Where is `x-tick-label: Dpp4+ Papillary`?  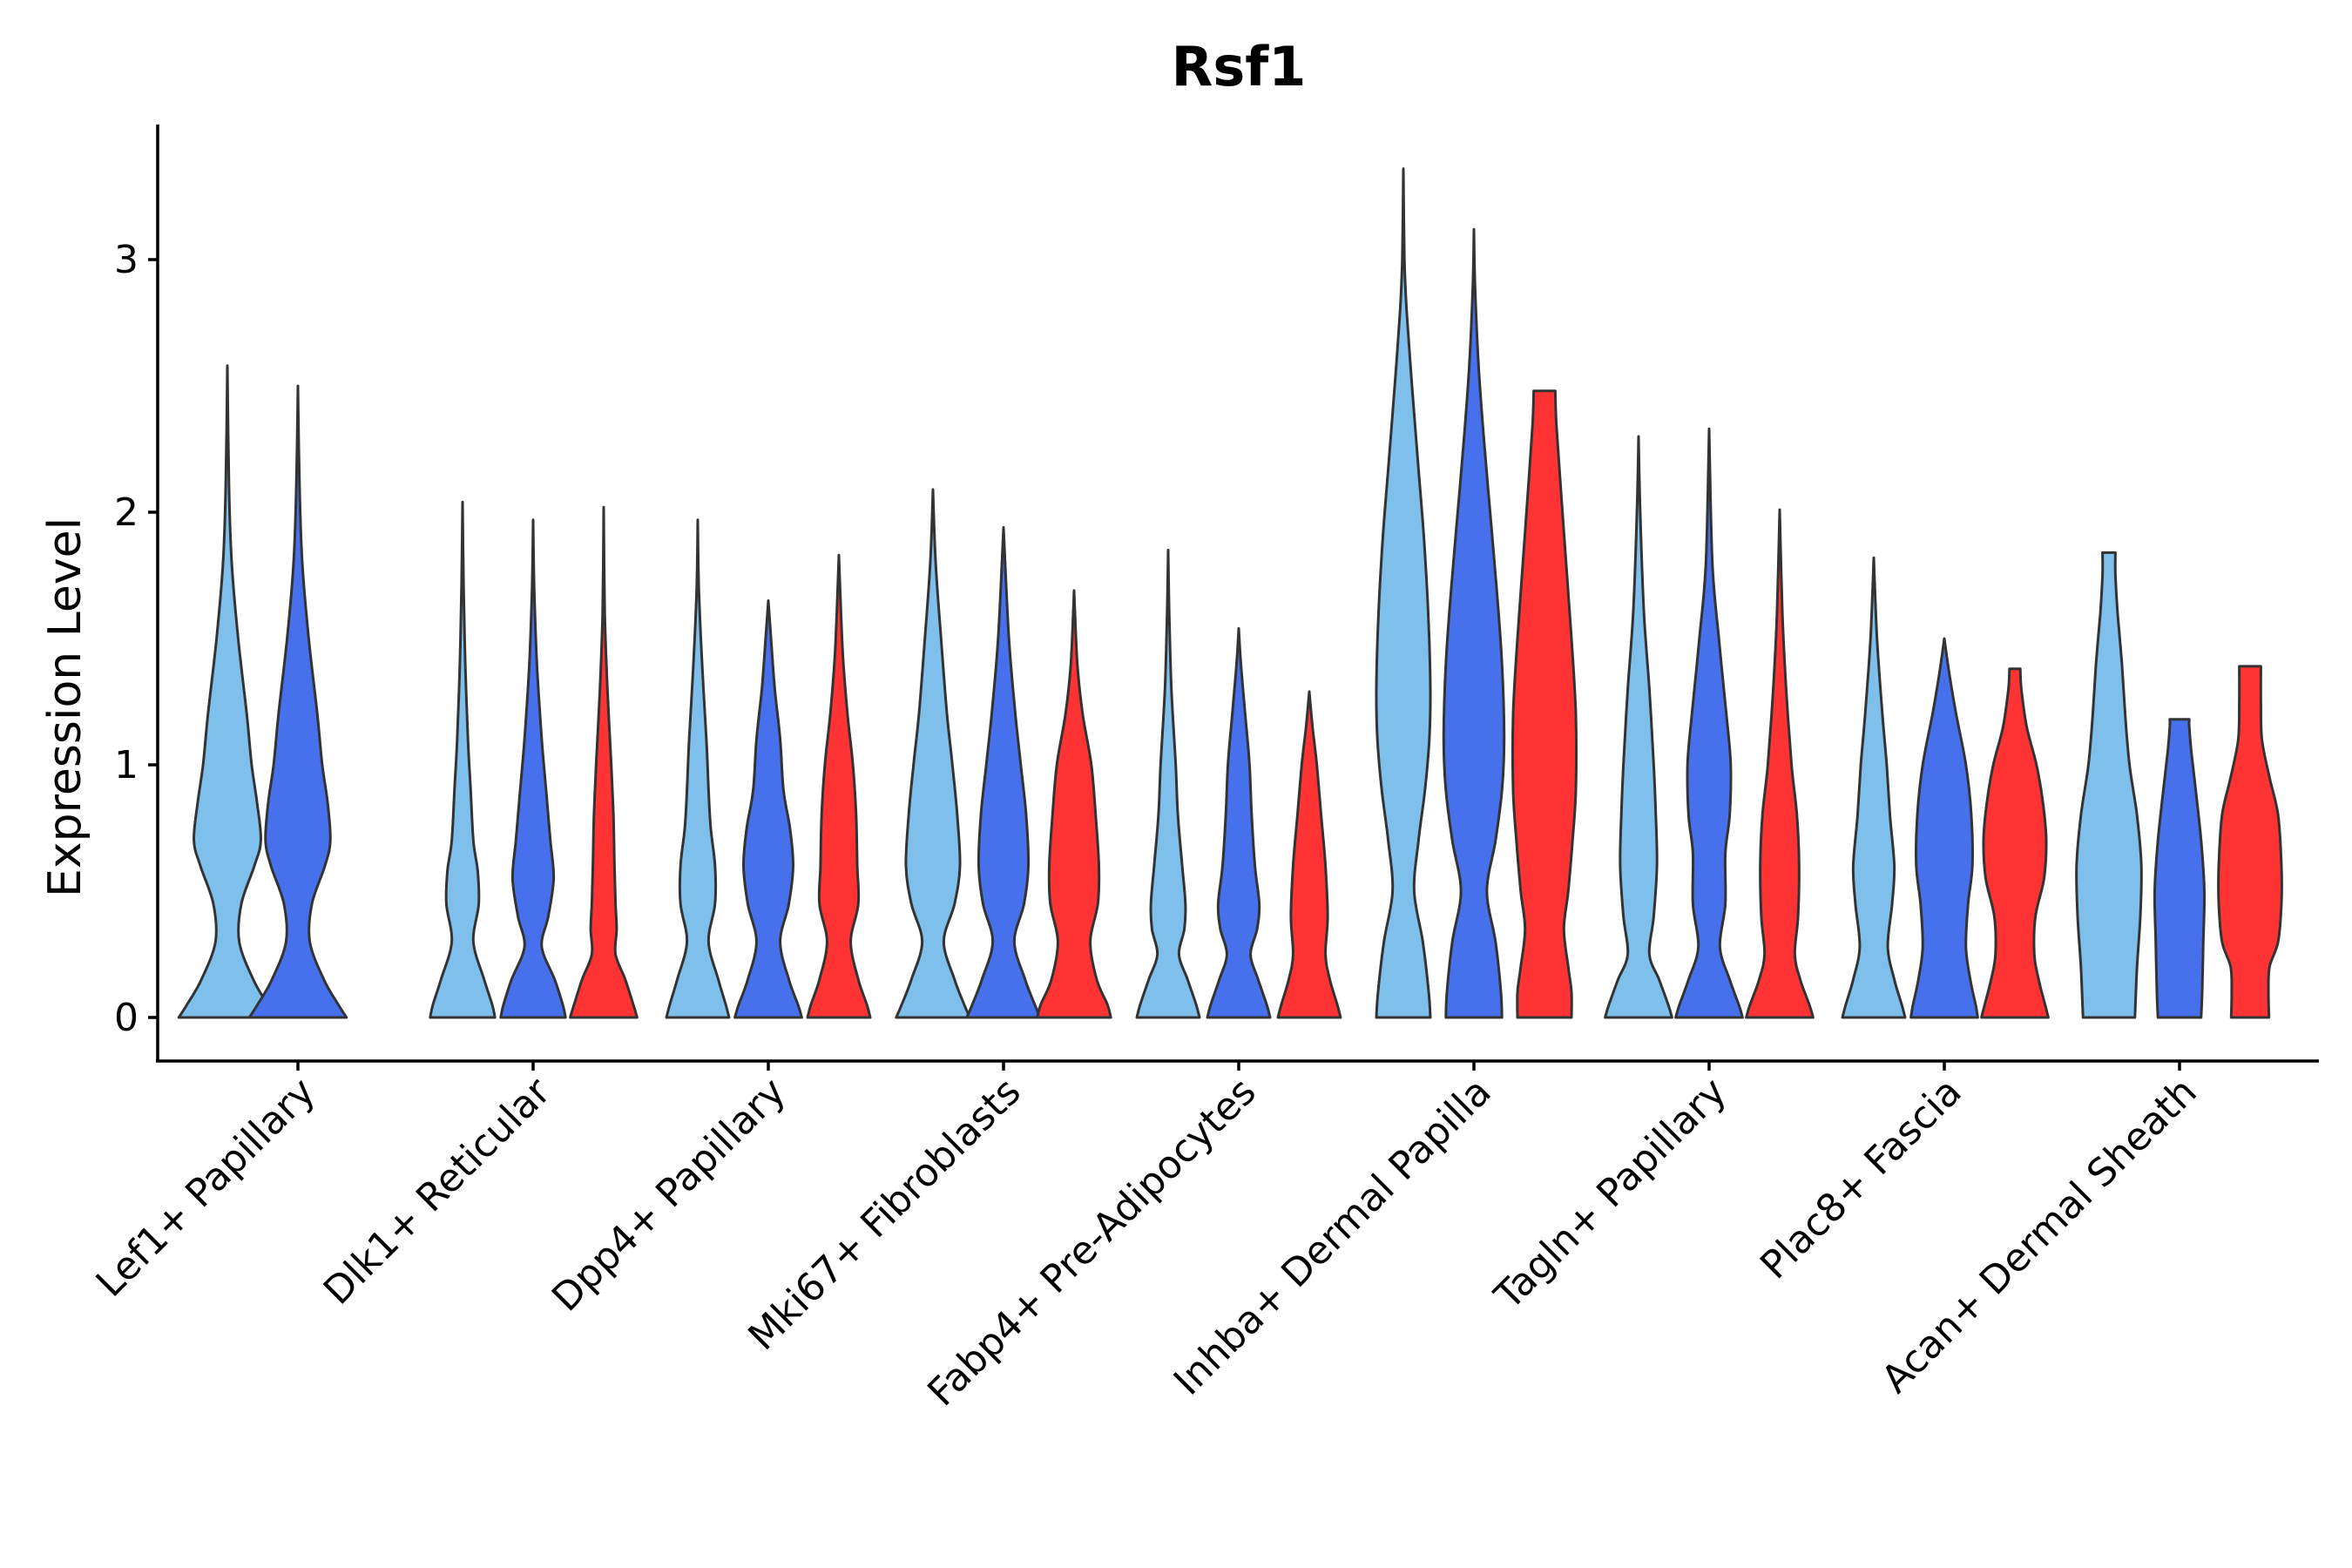 x-tick-label: Dpp4+ Papillary is located at coordinates (669, 1195).